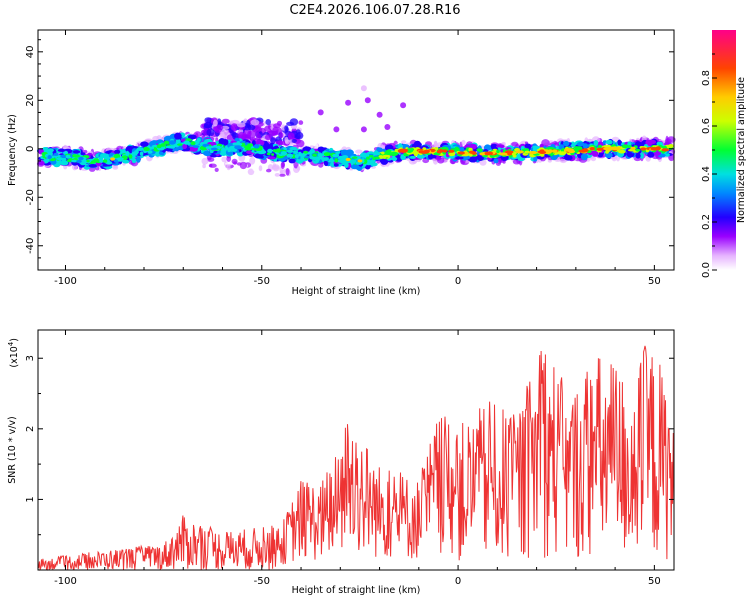 The width and height of the screenshot is (750, 604). I want to click on snr-x-axis-title: Height of straight line (km), so click(356, 590).